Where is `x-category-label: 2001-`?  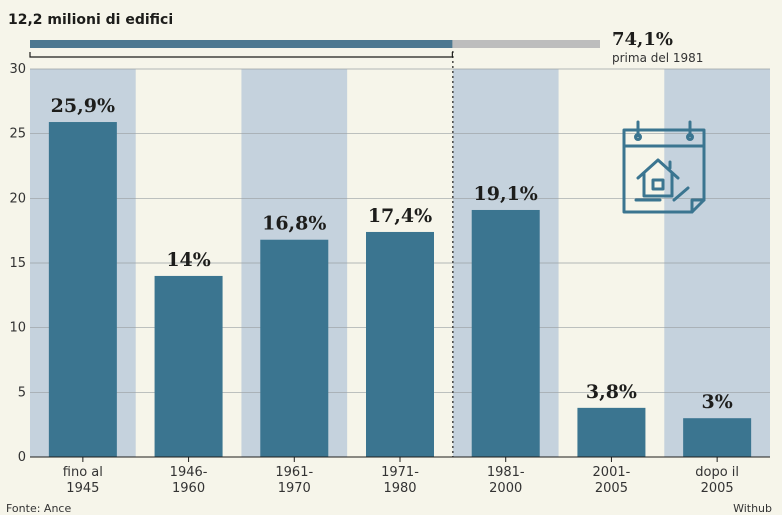
x-category-label: 2001- is located at coordinates (612, 472).